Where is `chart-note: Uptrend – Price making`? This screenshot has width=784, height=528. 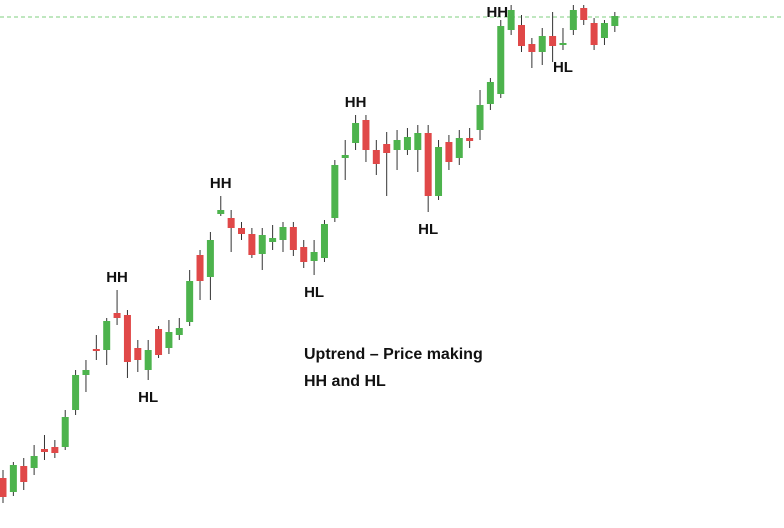 chart-note: Uptrend – Price making is located at coordinates (393, 354).